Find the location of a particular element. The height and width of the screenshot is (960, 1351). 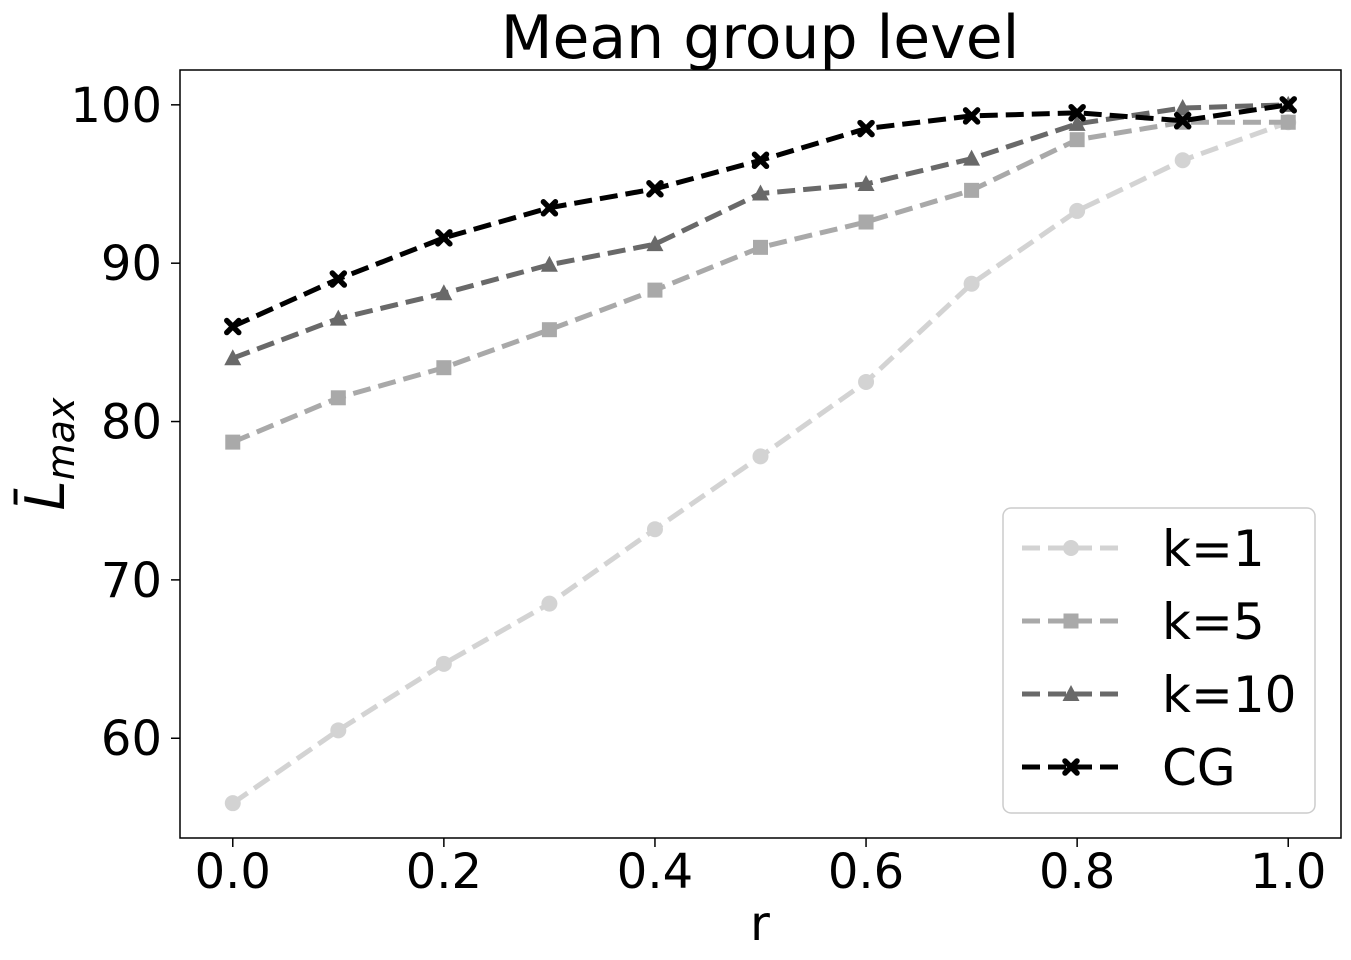

legend-box is located at coordinates (1159, 660).